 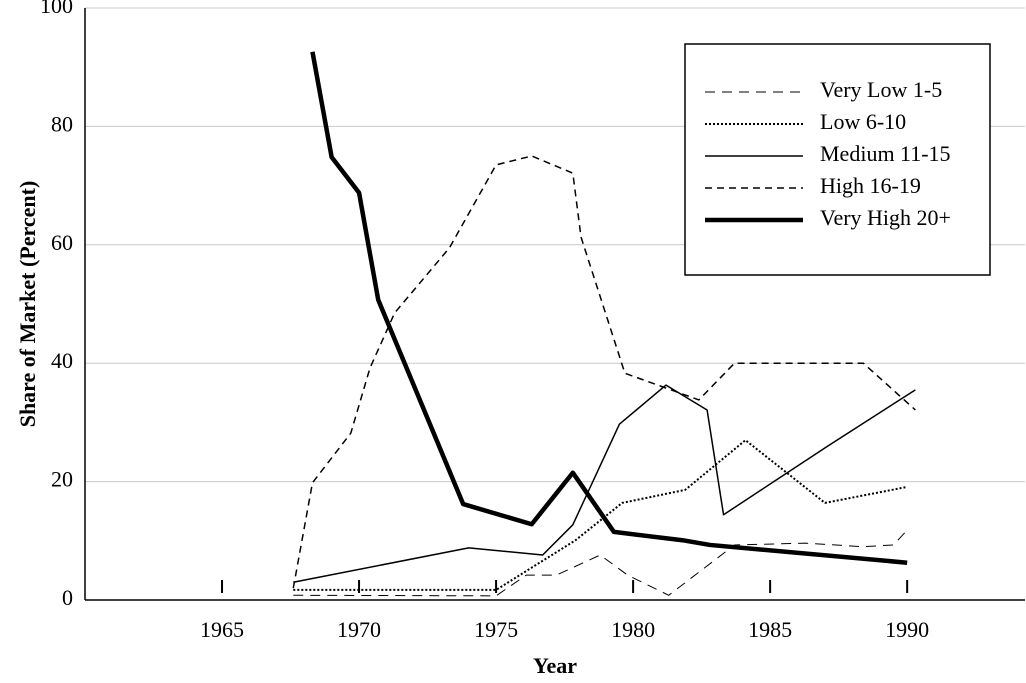 I want to click on x-tick-label: 1970, so click(x=359, y=629).